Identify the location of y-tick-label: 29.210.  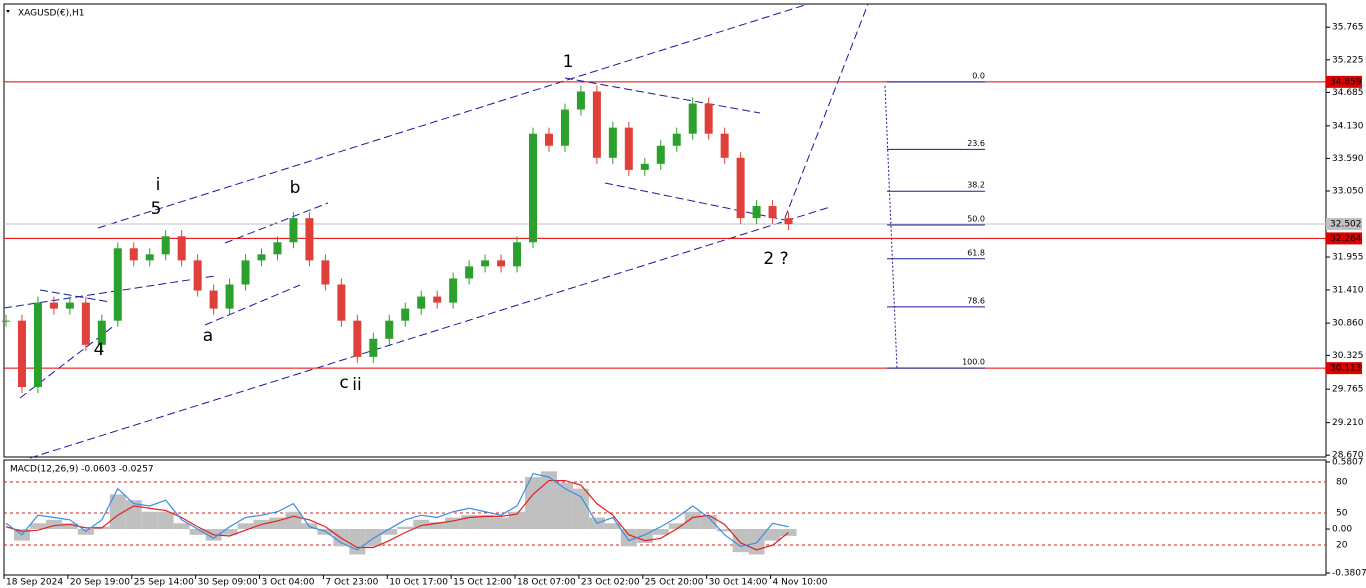
(1348, 423).